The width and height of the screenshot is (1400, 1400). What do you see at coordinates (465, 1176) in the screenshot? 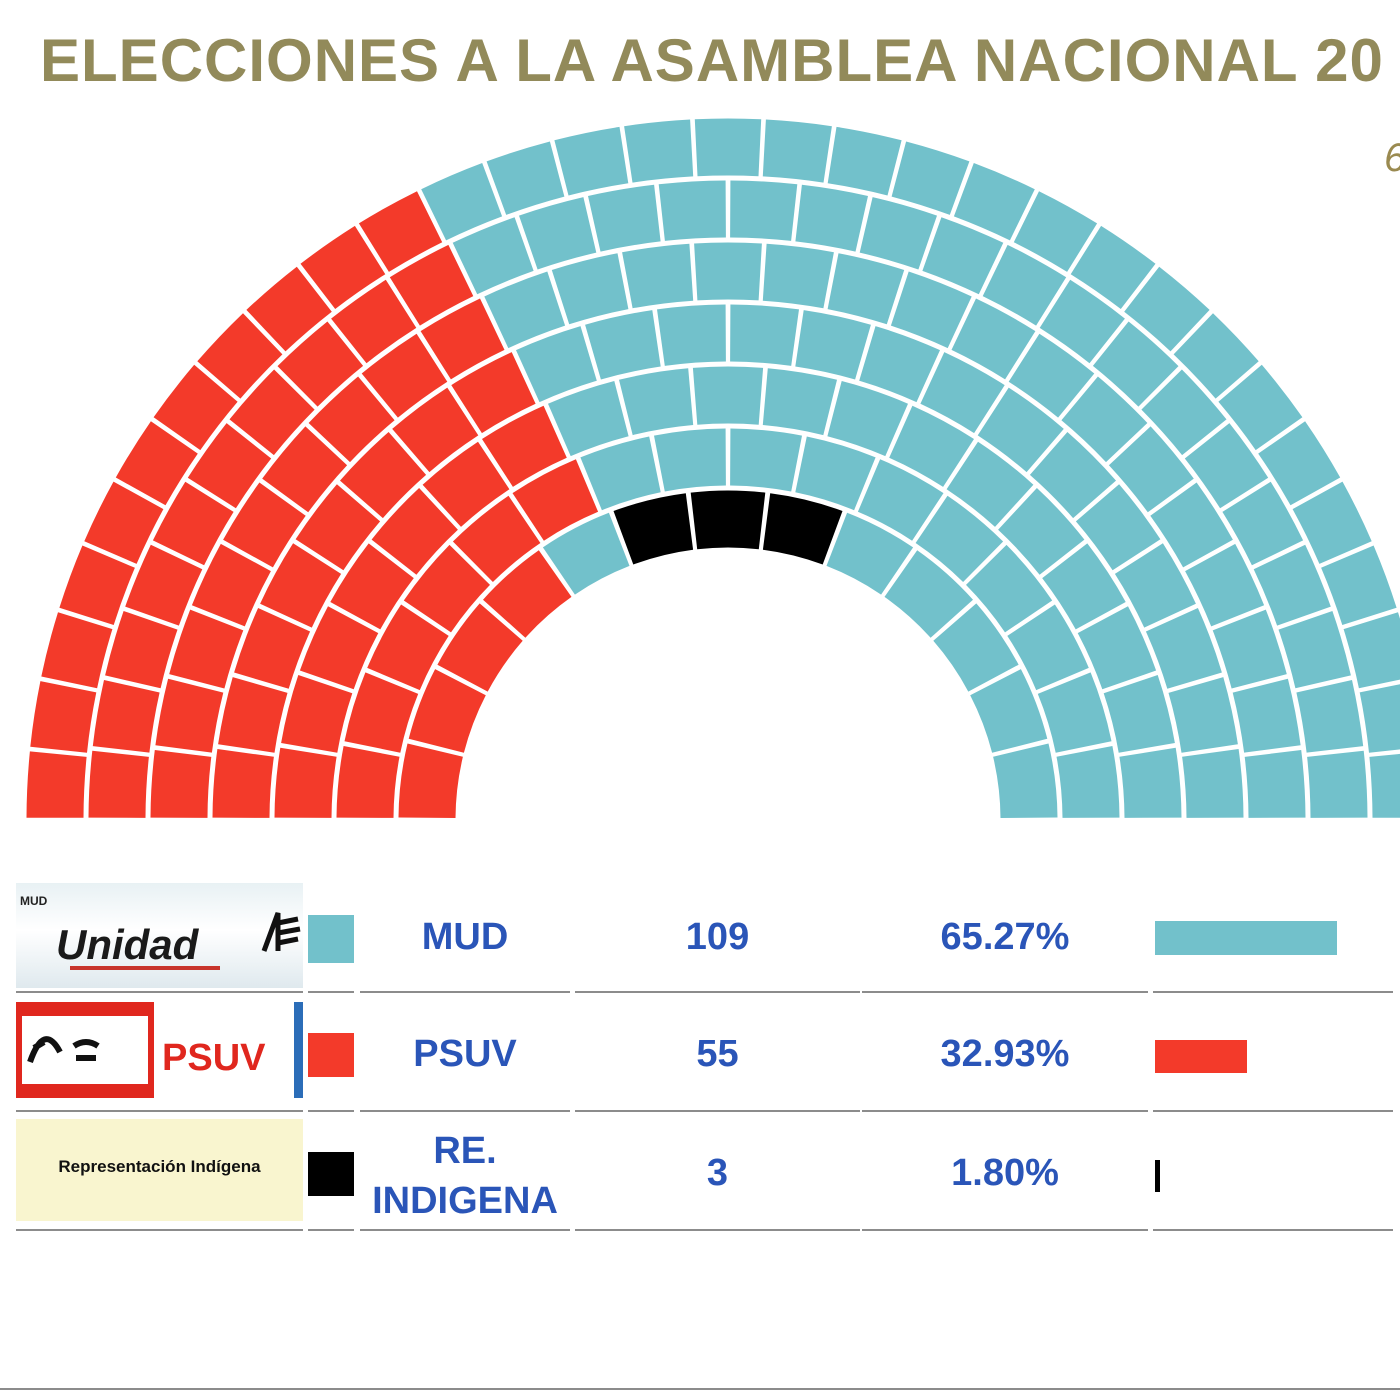
I see `party-name-indigena: RE. INDIGENA` at bounding box center [465, 1176].